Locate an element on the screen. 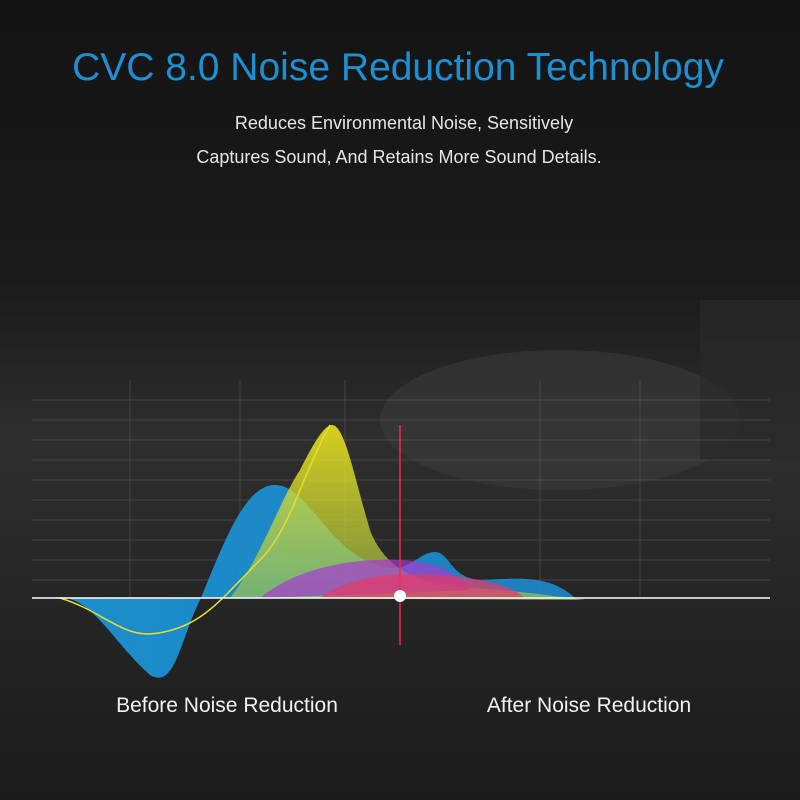 This screenshot has width=800, height=800. wave-pink is located at coordinates (422, 586).